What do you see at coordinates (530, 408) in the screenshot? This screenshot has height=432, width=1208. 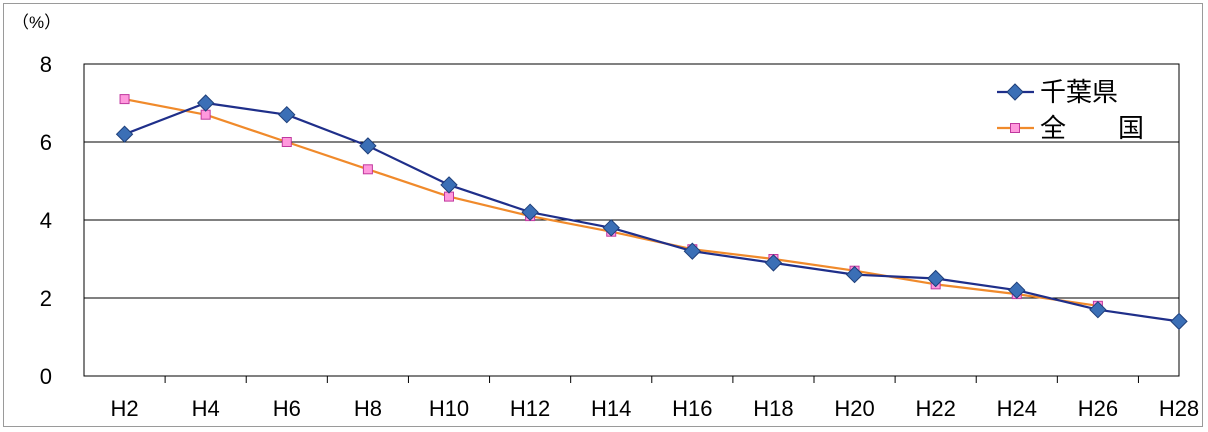 I see `x-tick-label-H12: H12` at bounding box center [530, 408].